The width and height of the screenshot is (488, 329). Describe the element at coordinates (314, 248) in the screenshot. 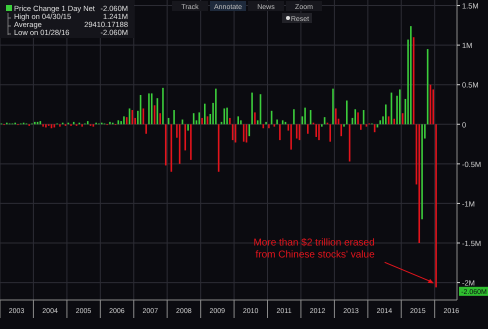

I see `annotation: More than $2 trillion erased from Chinese stocks' value` at that location.